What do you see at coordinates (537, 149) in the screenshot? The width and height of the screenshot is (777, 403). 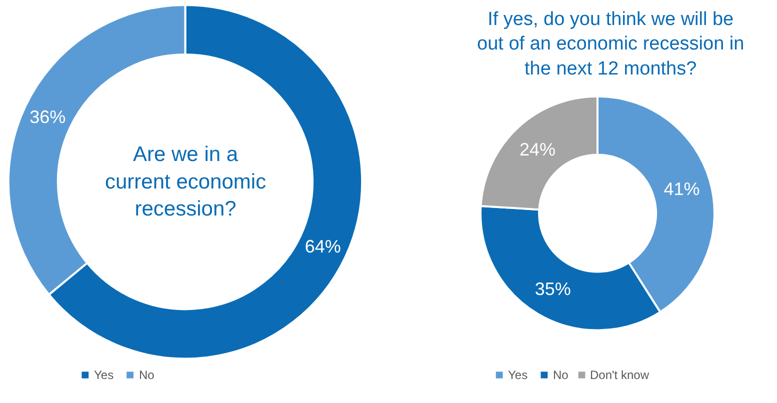 I see `data-label: 24%` at bounding box center [537, 149].